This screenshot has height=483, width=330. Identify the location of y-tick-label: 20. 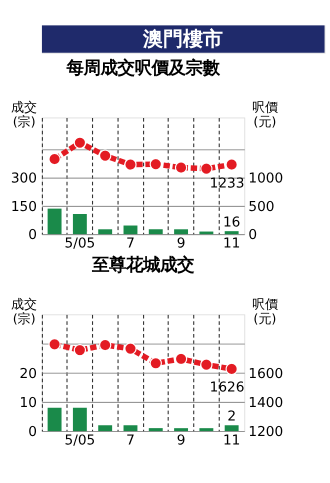
(28, 374).